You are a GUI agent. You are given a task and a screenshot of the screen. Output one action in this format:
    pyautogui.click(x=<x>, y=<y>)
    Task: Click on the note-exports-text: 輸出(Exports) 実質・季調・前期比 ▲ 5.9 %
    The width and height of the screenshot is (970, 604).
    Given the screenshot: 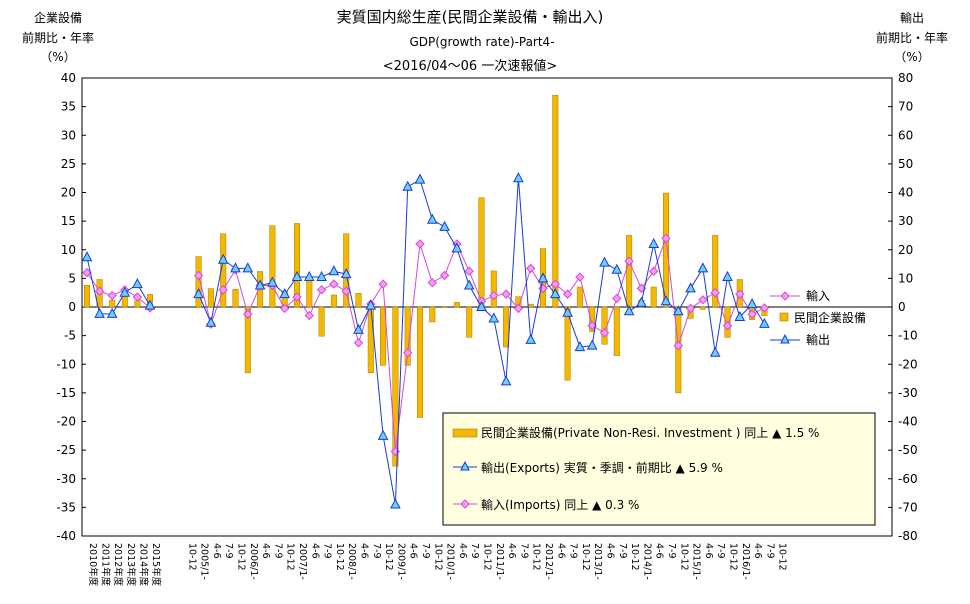 What is the action you would take?
    pyautogui.click(x=602, y=467)
    